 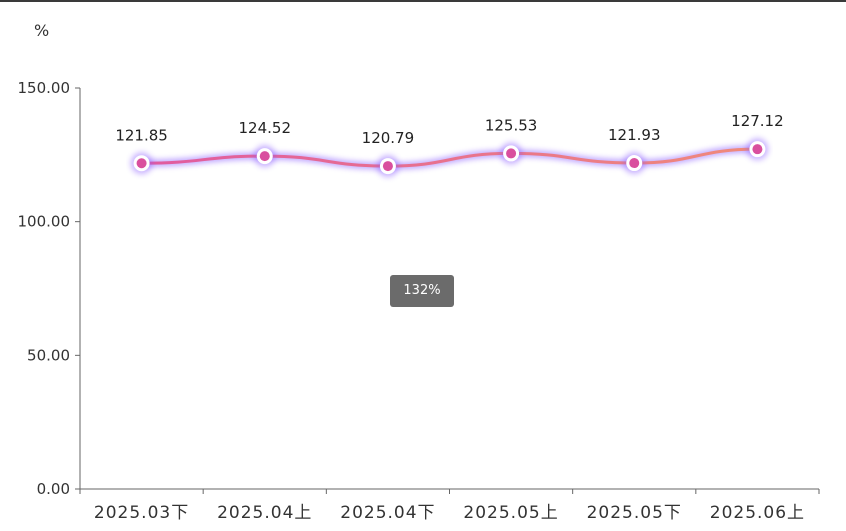 What do you see at coordinates (41, 30) in the screenshot?
I see `y-axis-unit: %` at bounding box center [41, 30].